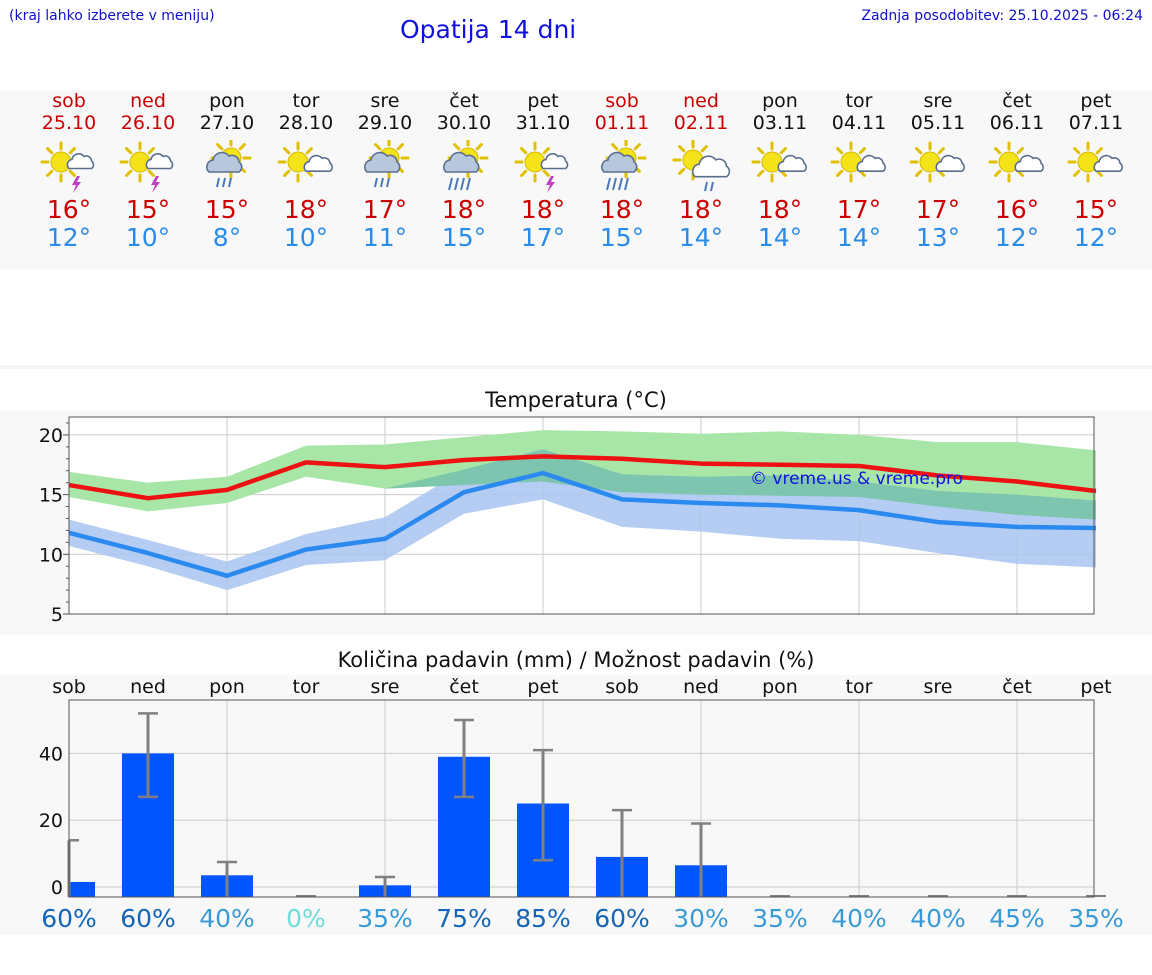 This screenshot has height=975, width=1152. I want to click on day-date: 27.10, so click(227, 123).